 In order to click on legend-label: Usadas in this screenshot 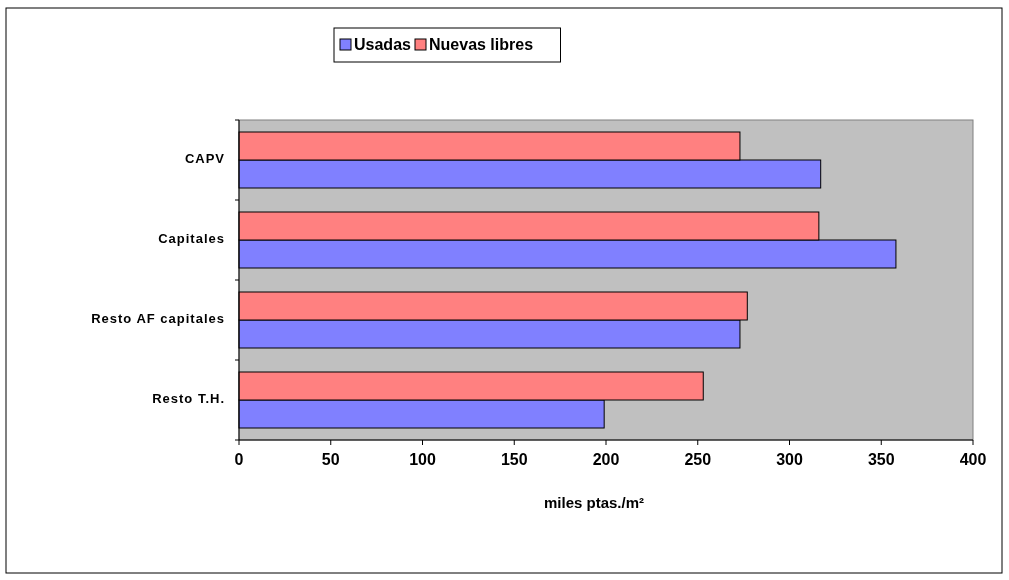, I will do `click(383, 44)`.